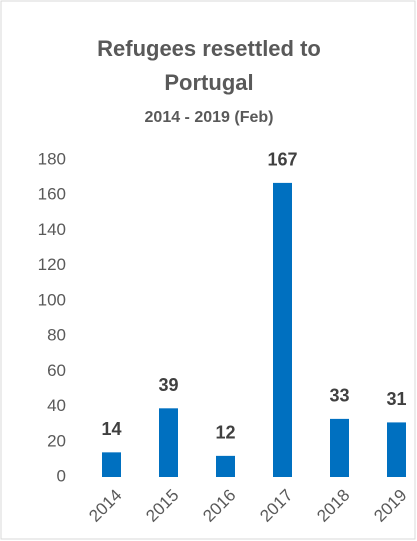 The width and height of the screenshot is (417, 541). Describe the element at coordinates (52, 299) in the screenshot. I see `y-tick-label: 100` at that location.